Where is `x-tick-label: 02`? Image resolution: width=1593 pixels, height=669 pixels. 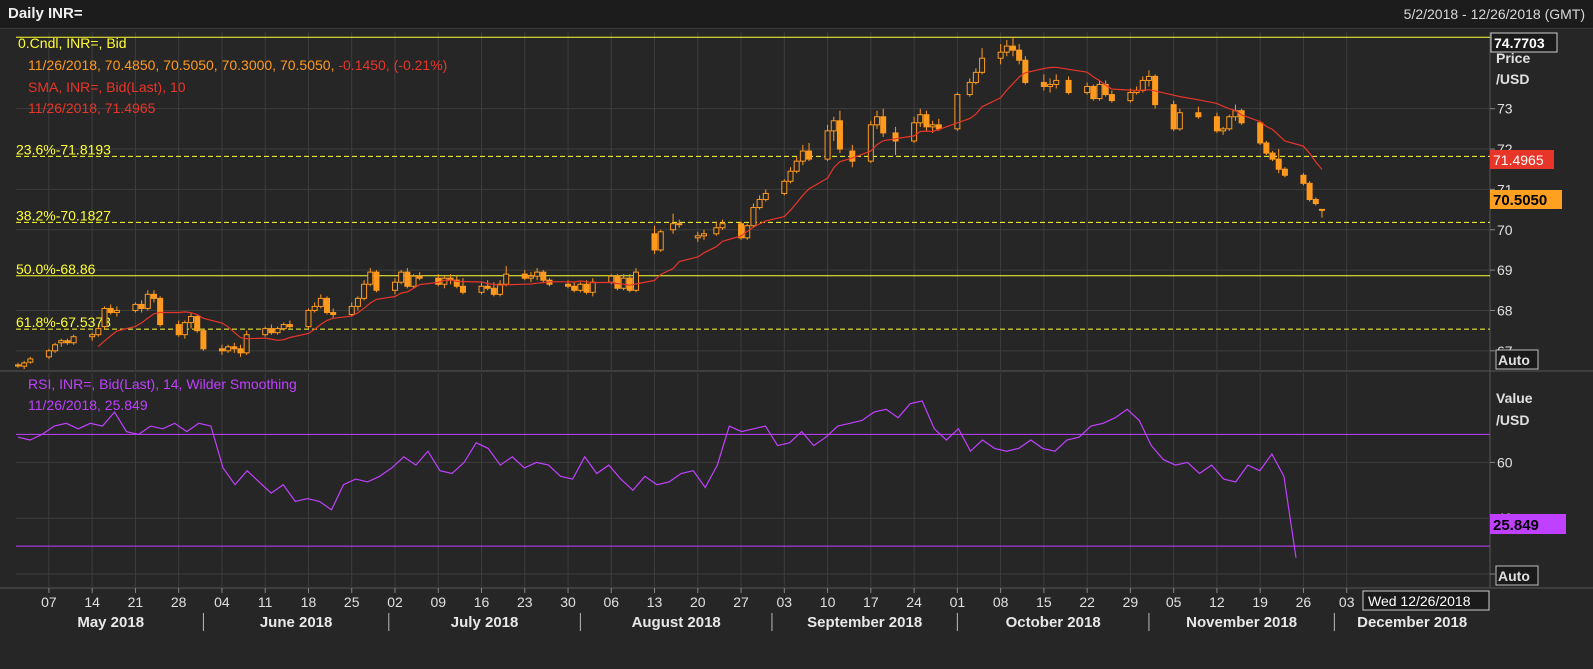
x-tick-label: 02 is located at coordinates (395, 602).